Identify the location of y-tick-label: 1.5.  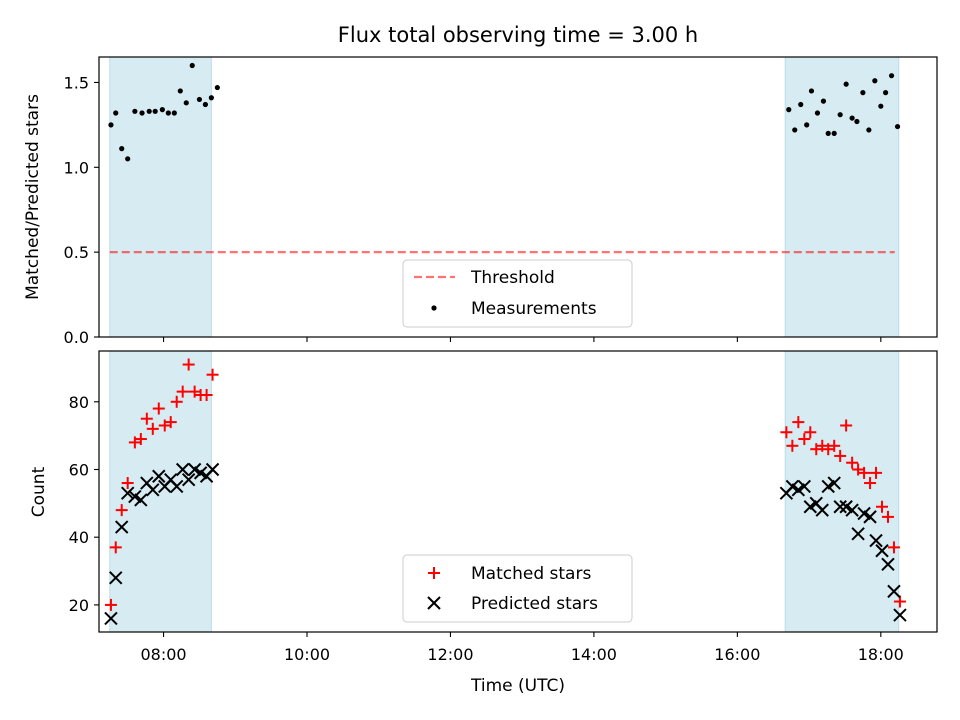
(76, 82).